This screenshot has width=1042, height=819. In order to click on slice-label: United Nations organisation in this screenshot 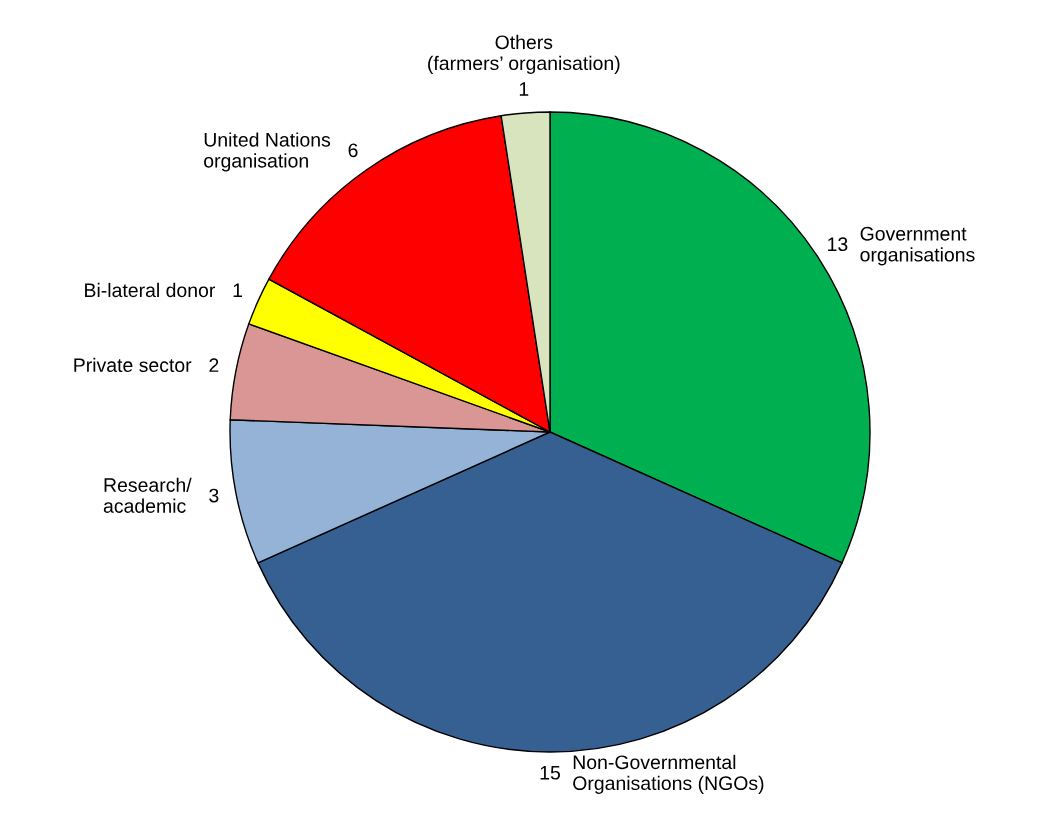, I will do `click(267, 152)`.